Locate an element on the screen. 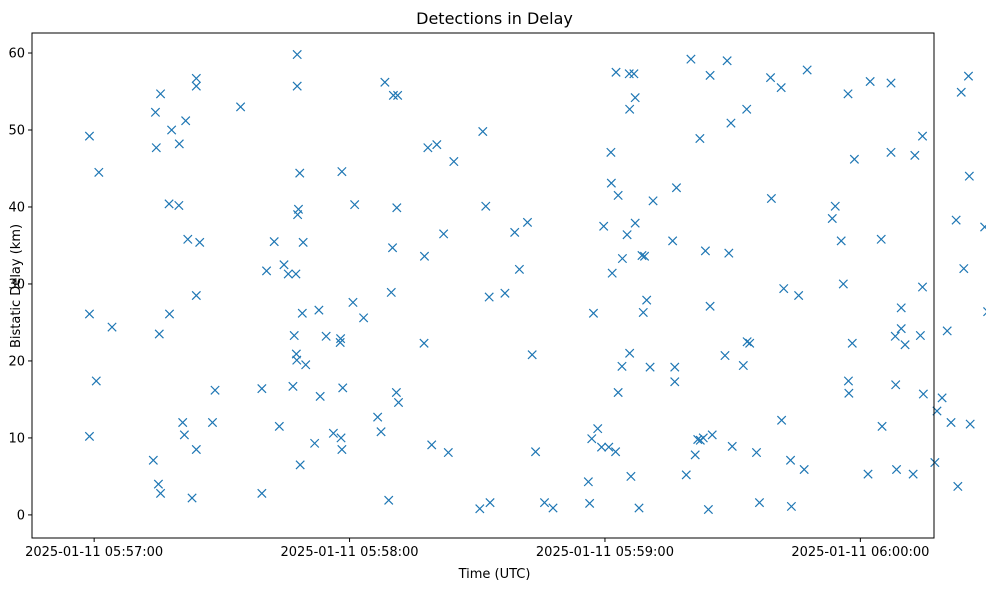  x-tick-label: 2025-01-11 06:00:00 is located at coordinates (860, 552).